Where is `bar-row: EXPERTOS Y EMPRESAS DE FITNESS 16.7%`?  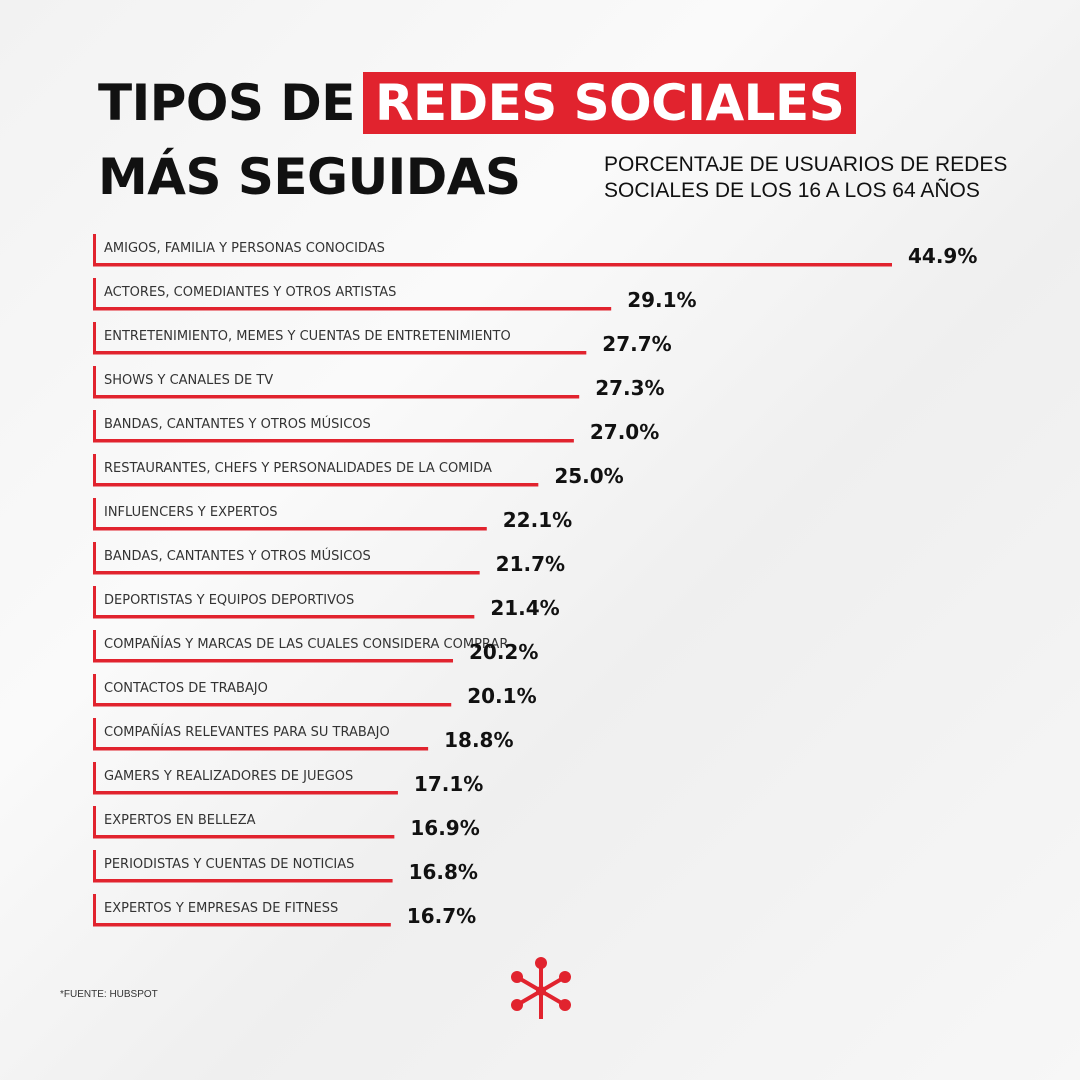 bar-row: EXPERTOS Y EMPRESAS DE FITNESS 16.7% is located at coordinates (284, 911).